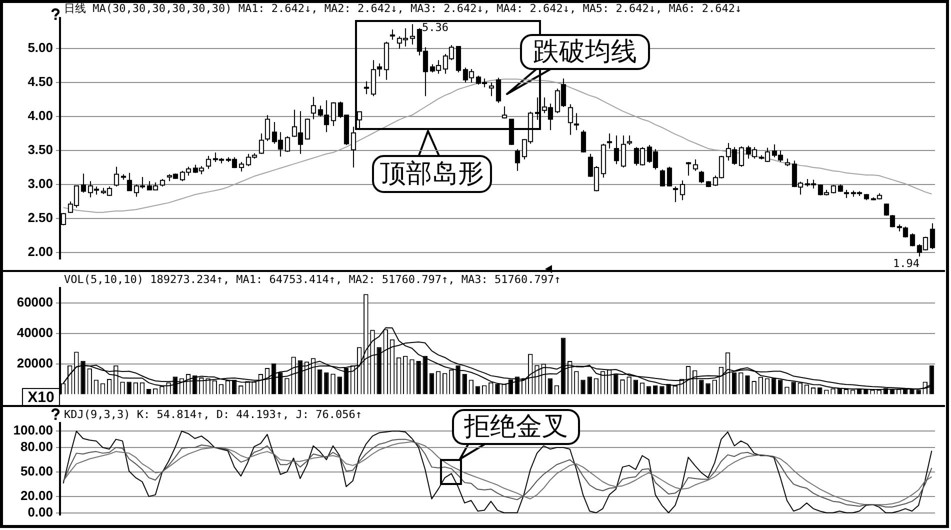 The image size is (951, 530). What do you see at coordinates (36, 496) in the screenshot?
I see `y-tick-label: 20.00` at bounding box center [36, 496].